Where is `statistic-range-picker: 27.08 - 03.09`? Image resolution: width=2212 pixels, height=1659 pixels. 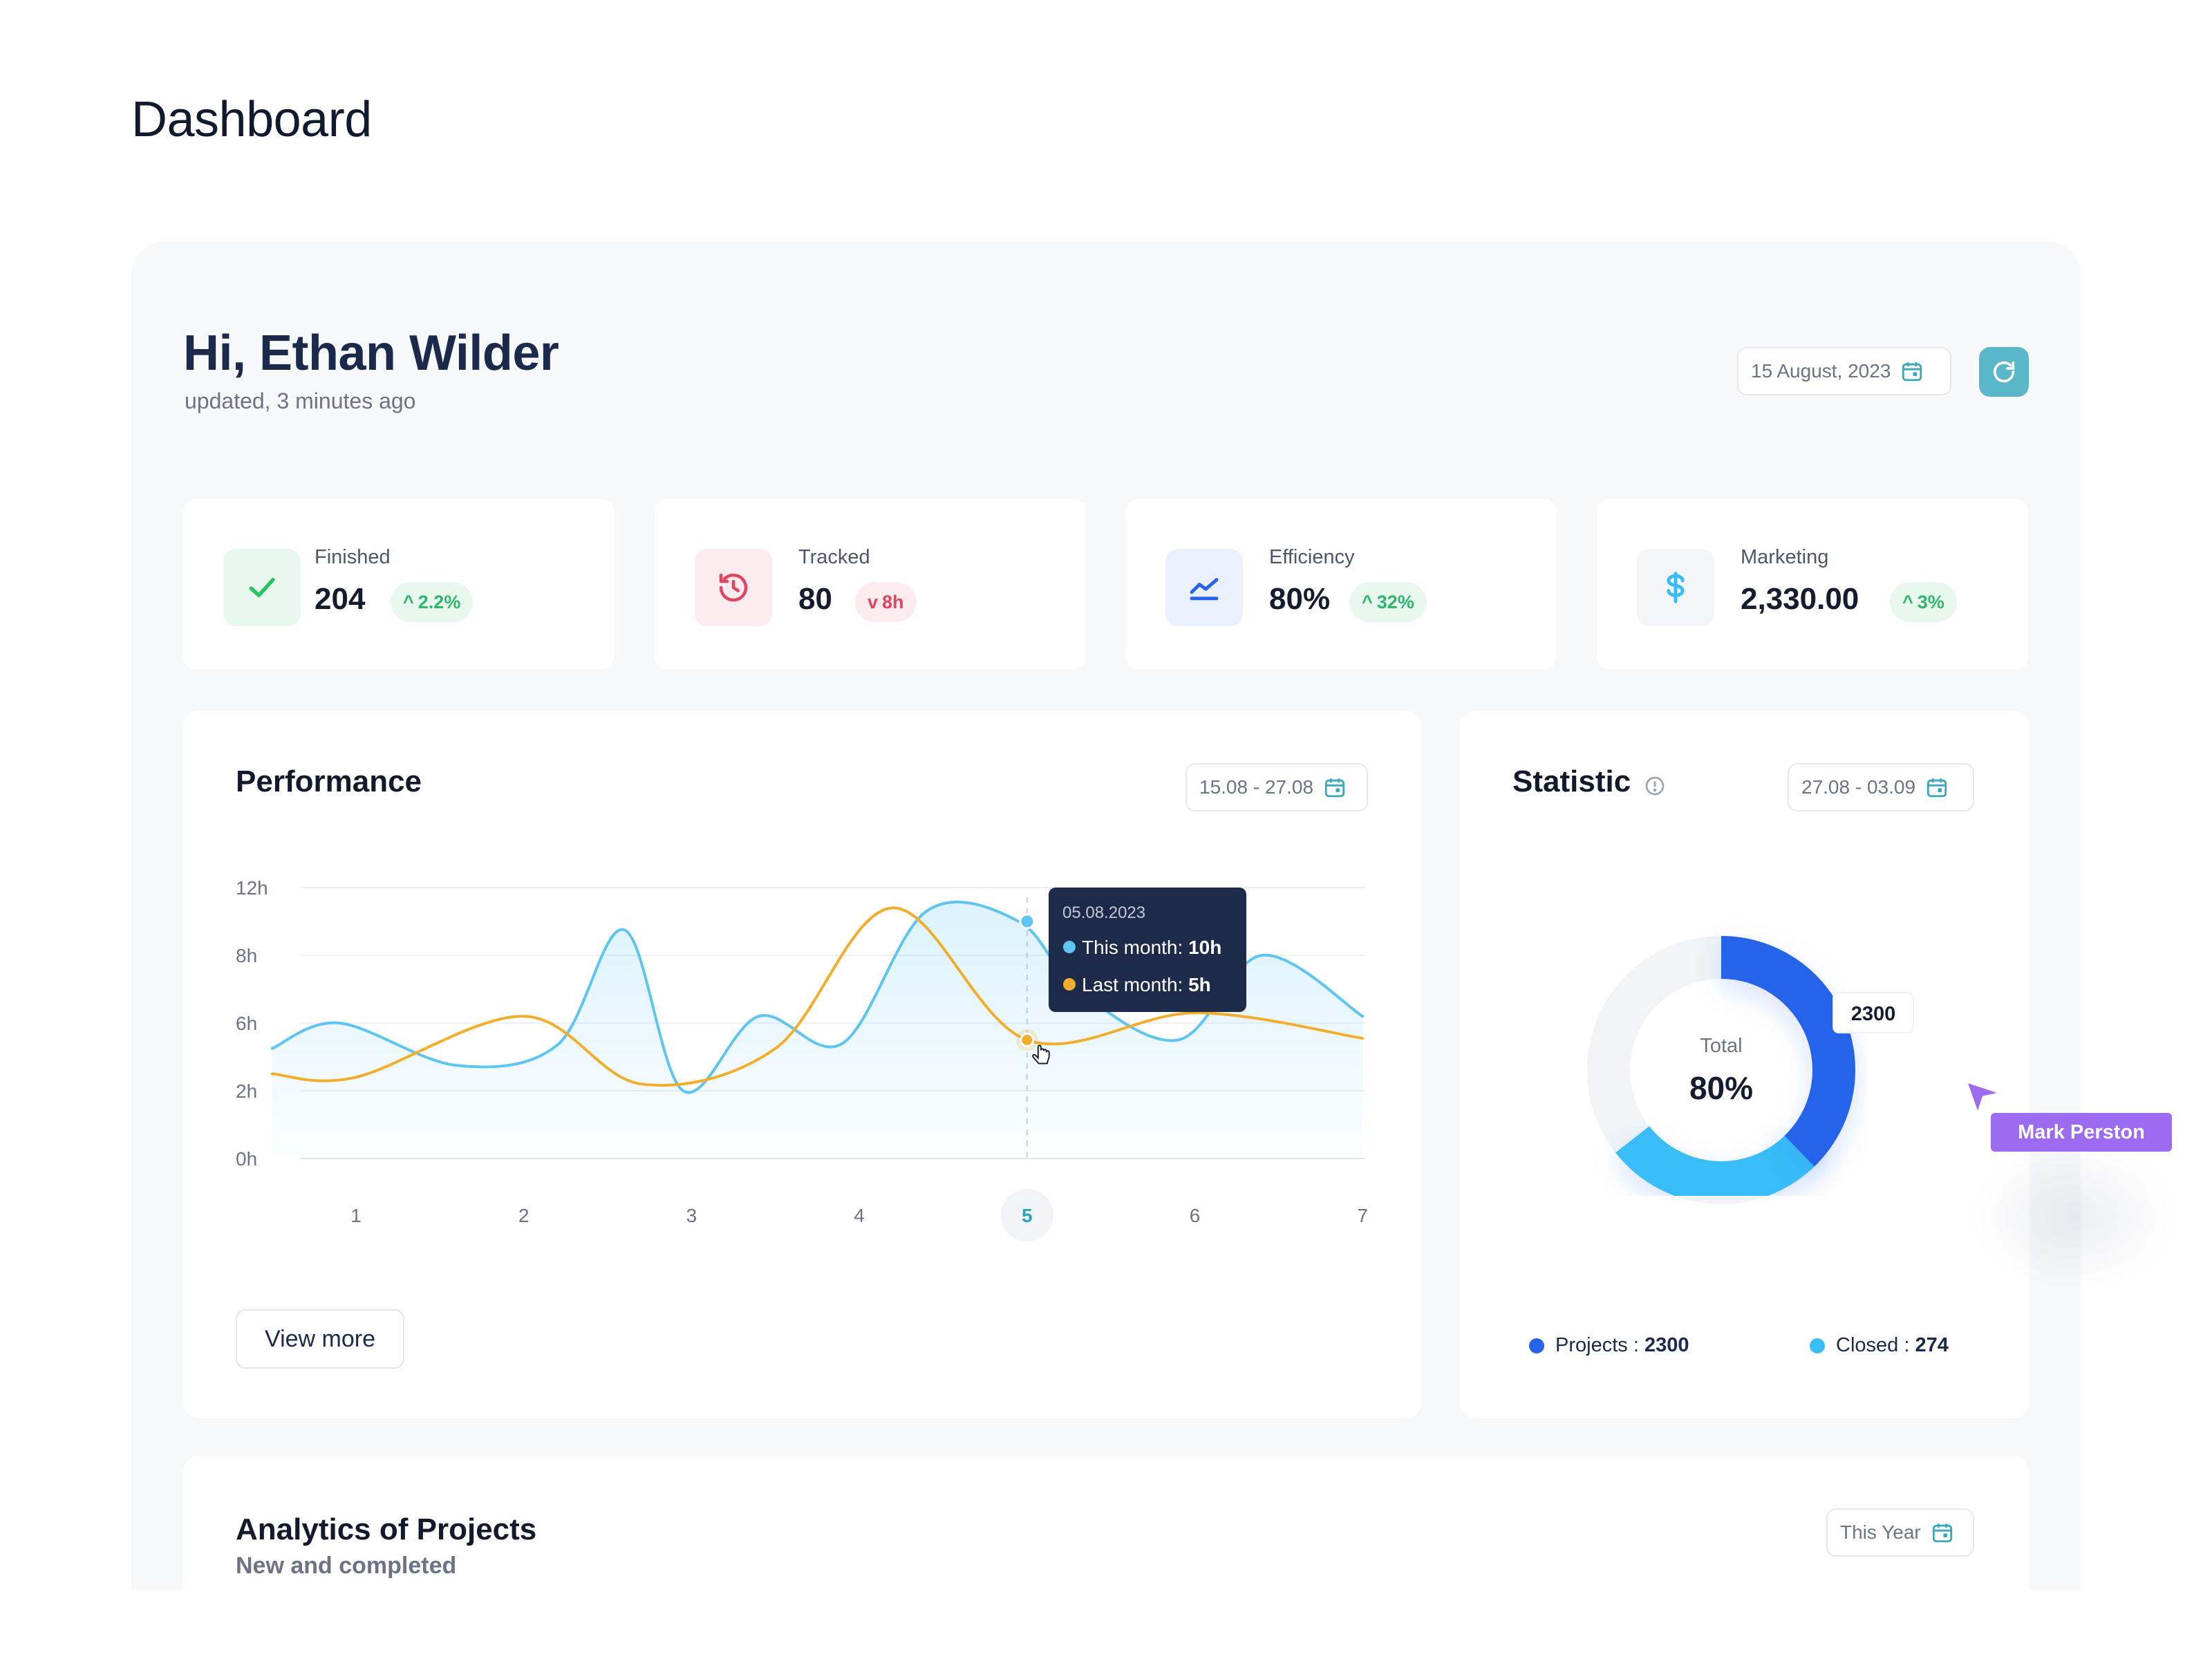
statistic-range-picker: 27.08 - 03.09 is located at coordinates (1881, 787).